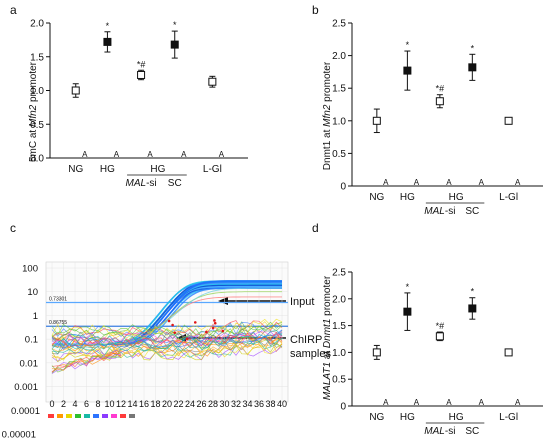  I want to click on panel-b-ytick-label: 1.5, so click(339, 89).